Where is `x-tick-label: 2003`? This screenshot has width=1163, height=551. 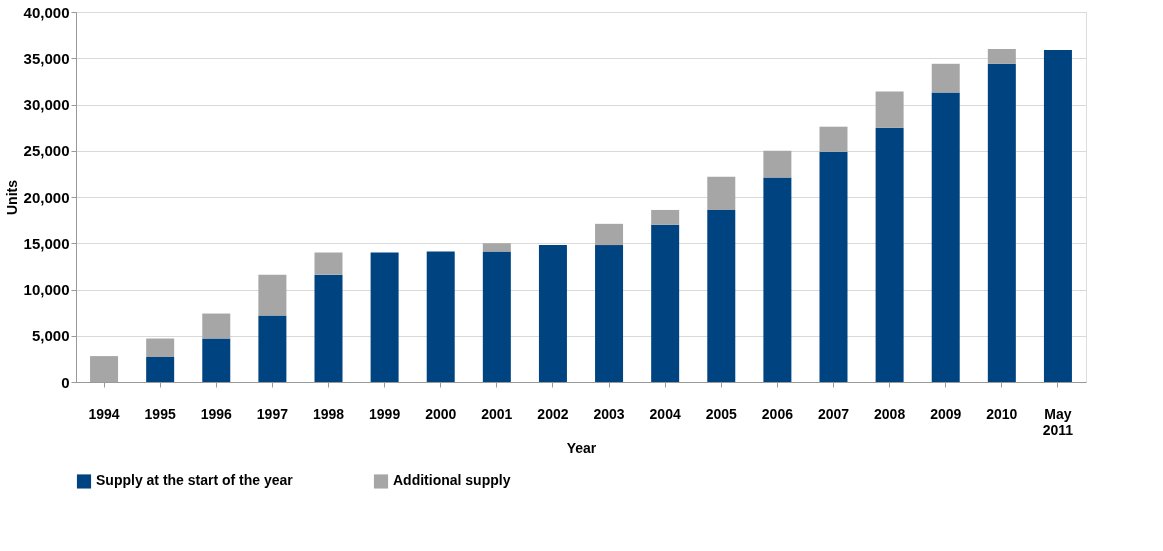
x-tick-label: 2003 is located at coordinates (609, 413).